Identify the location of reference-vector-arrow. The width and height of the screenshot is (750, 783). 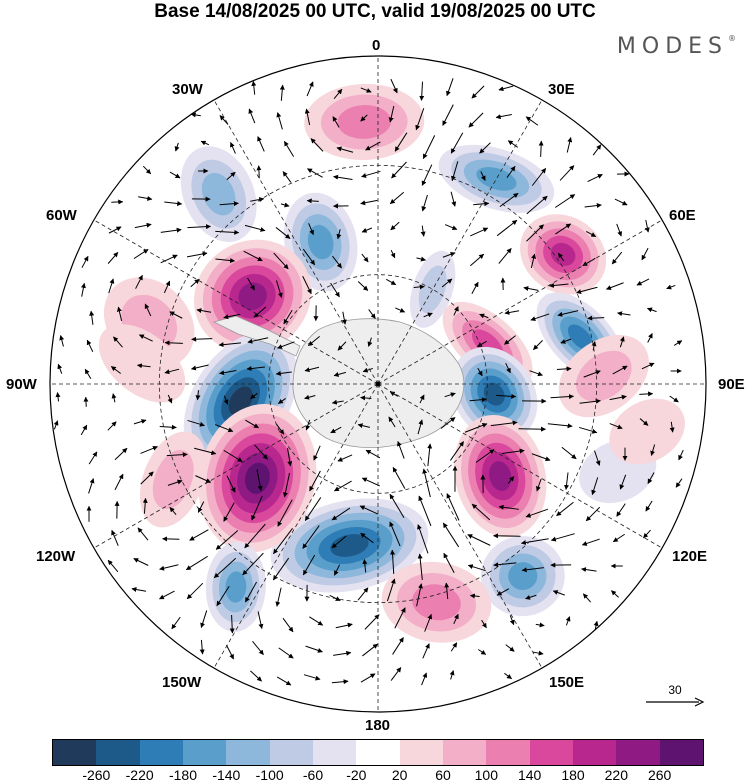
(675, 702).